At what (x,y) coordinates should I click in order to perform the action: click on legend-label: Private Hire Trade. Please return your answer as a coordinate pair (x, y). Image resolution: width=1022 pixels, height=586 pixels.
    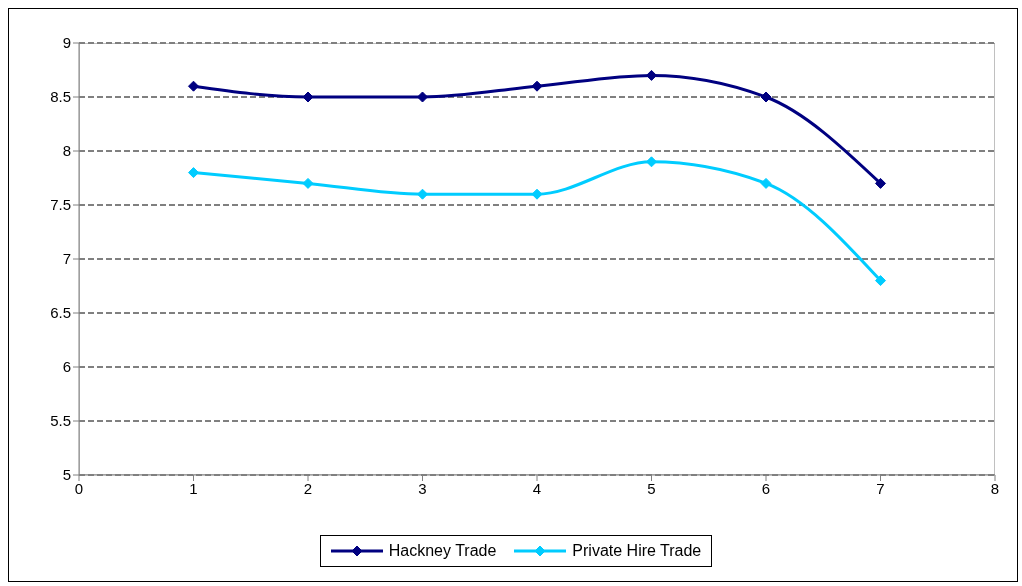
    Looking at the image, I should click on (637, 551).